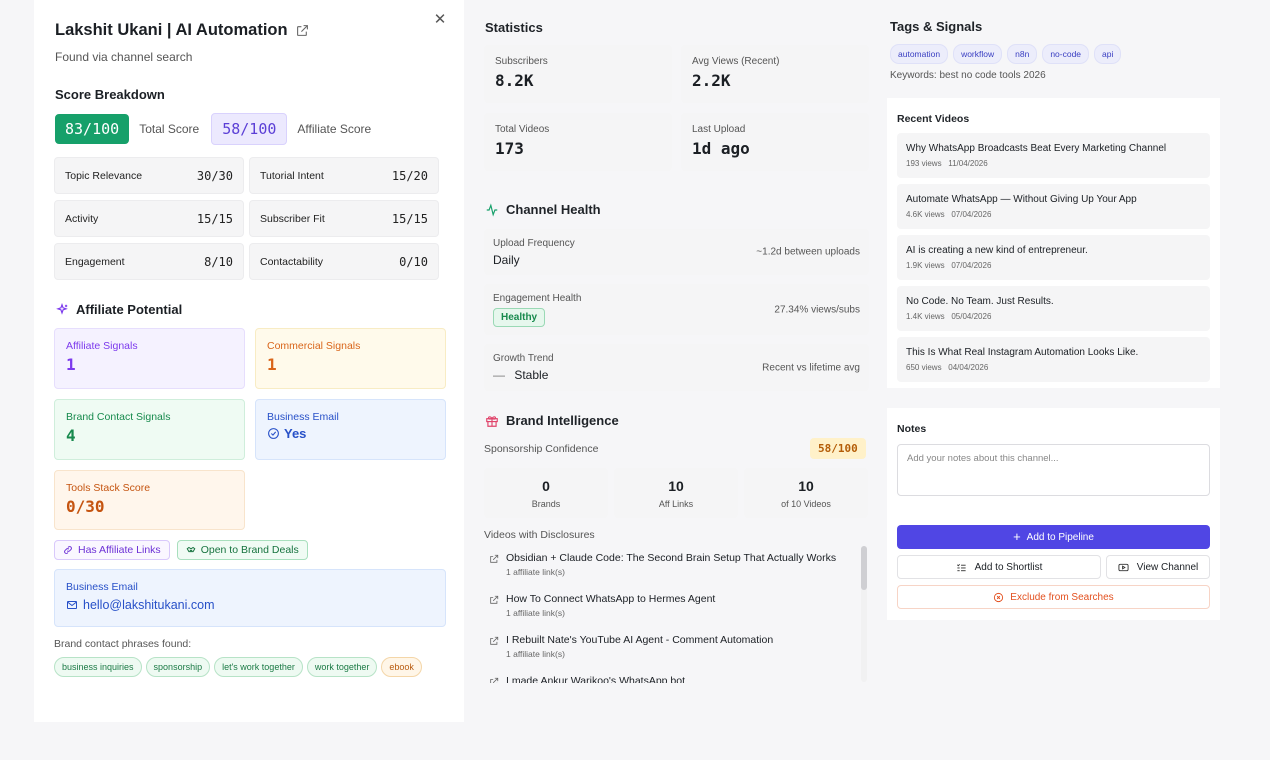 The image size is (1270, 760). Describe the element at coordinates (543, 209) in the screenshot. I see `channel-health-header: Channel Health` at that location.